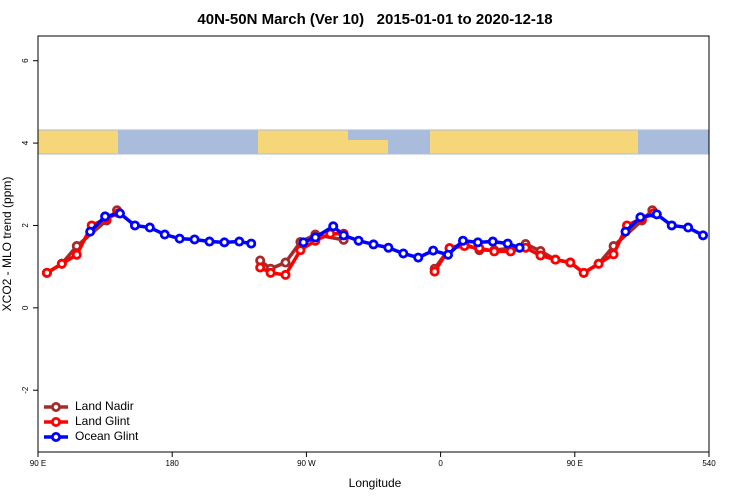 Image resolution: width=750 pixels, height=500 pixels. Describe the element at coordinates (25, 307) in the screenshot. I see `y-tick-label: 0` at that location.